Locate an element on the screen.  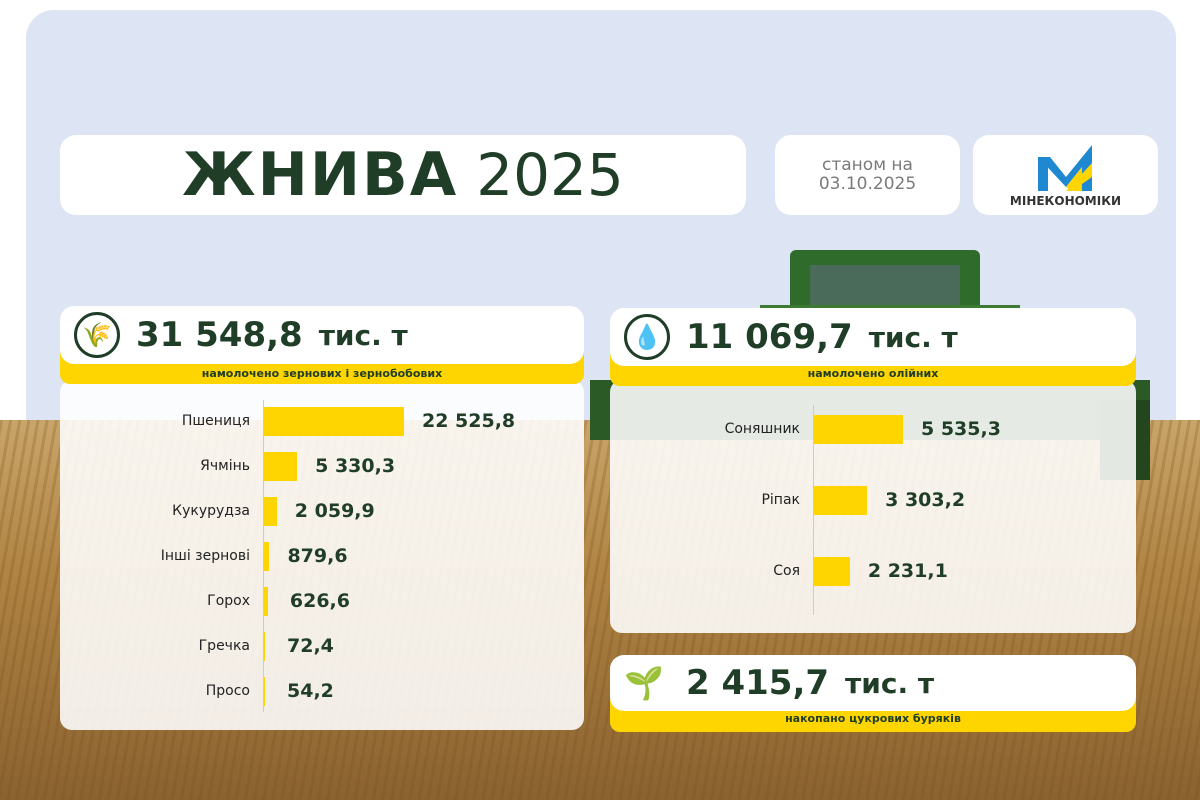
bar-value-label: 54,2 is located at coordinates (310, 690).